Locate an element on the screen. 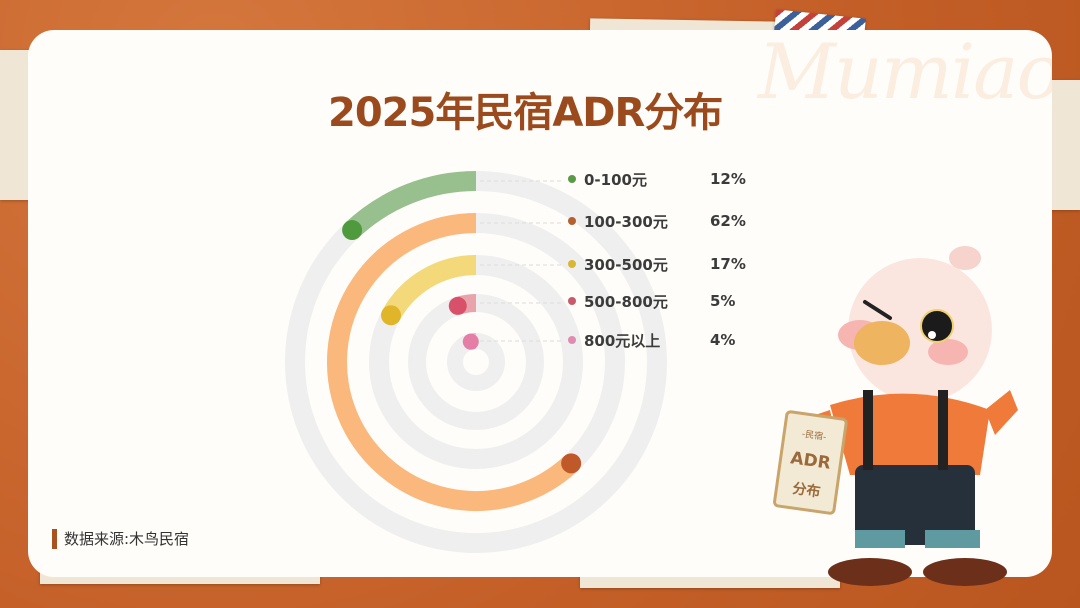  legend-value: 62% is located at coordinates (728, 221).